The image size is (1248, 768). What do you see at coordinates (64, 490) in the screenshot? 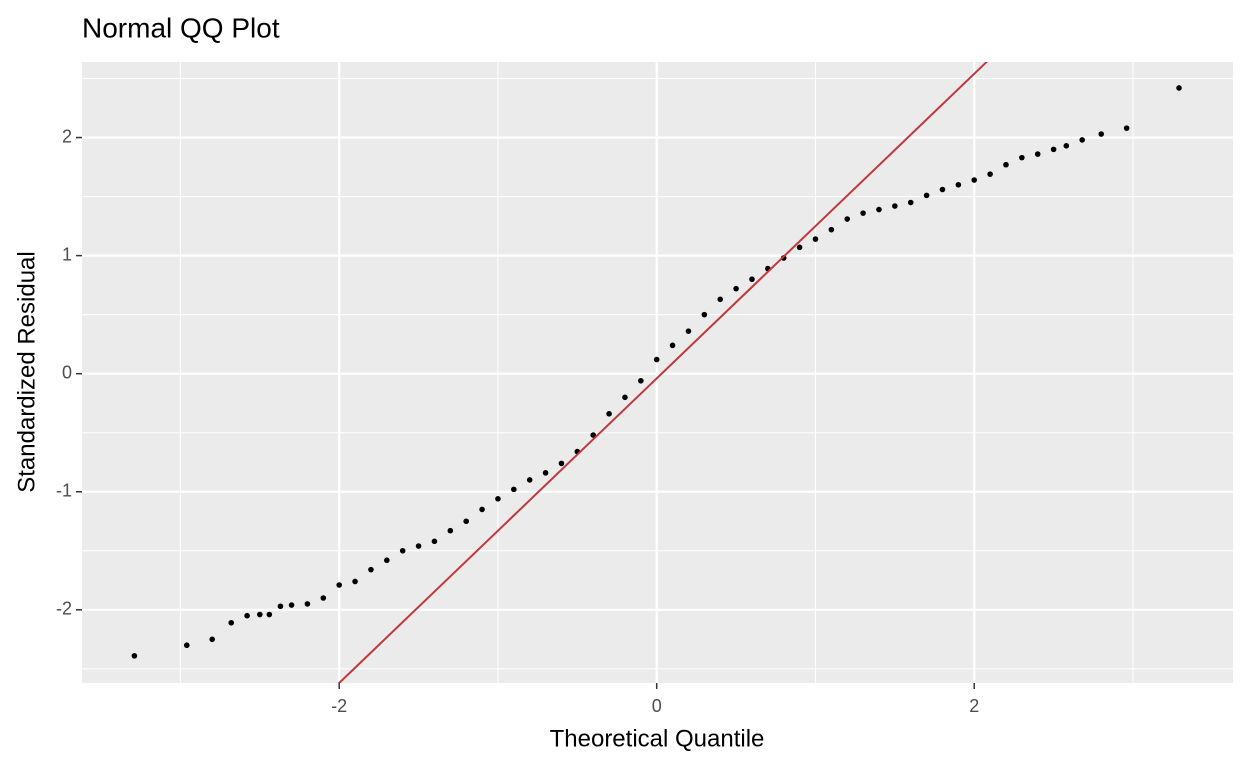
I see `y-tick-label: -1` at bounding box center [64, 490].